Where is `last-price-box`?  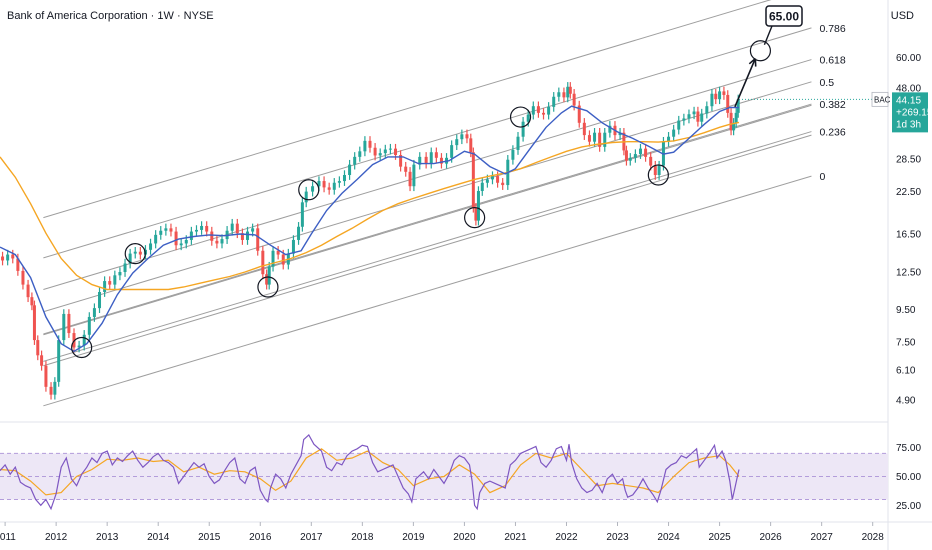
last-price-box is located at coordinates (910, 112).